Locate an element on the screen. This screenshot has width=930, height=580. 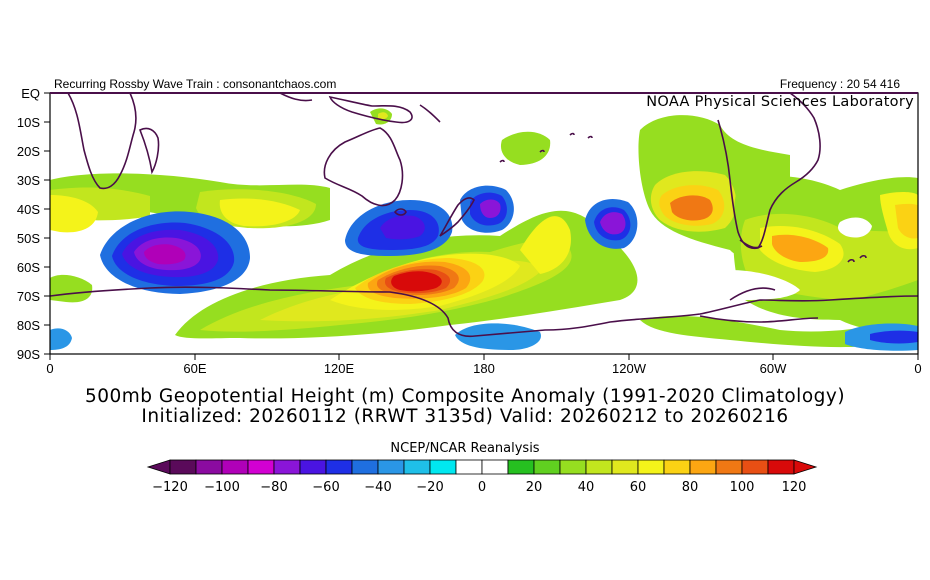
colorbar-tick-label: 60 is located at coordinates (638, 487).